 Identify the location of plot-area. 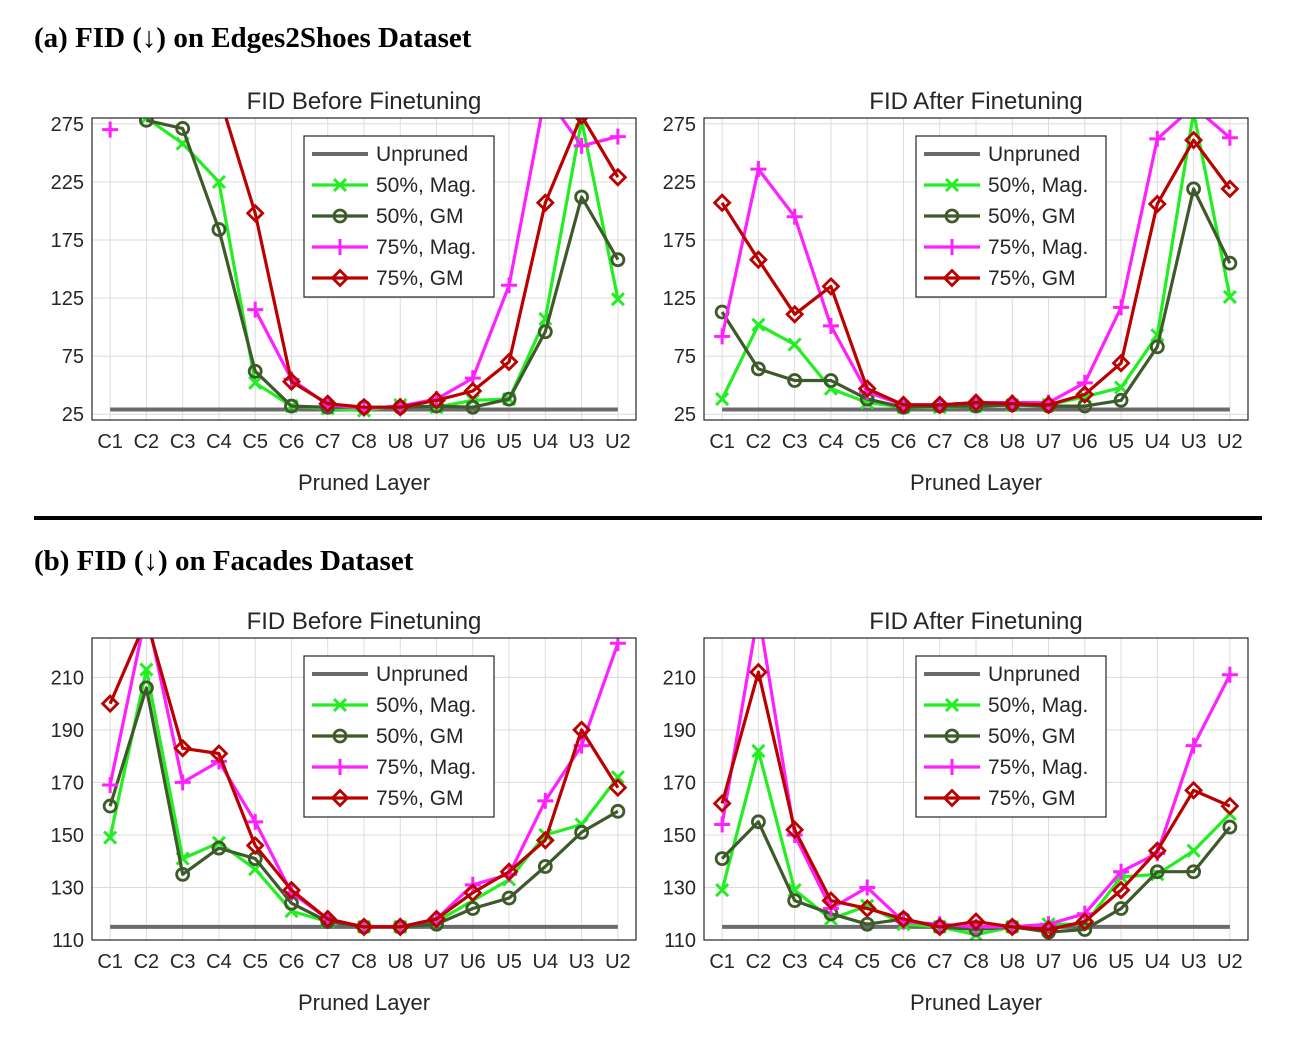
(364, 787).